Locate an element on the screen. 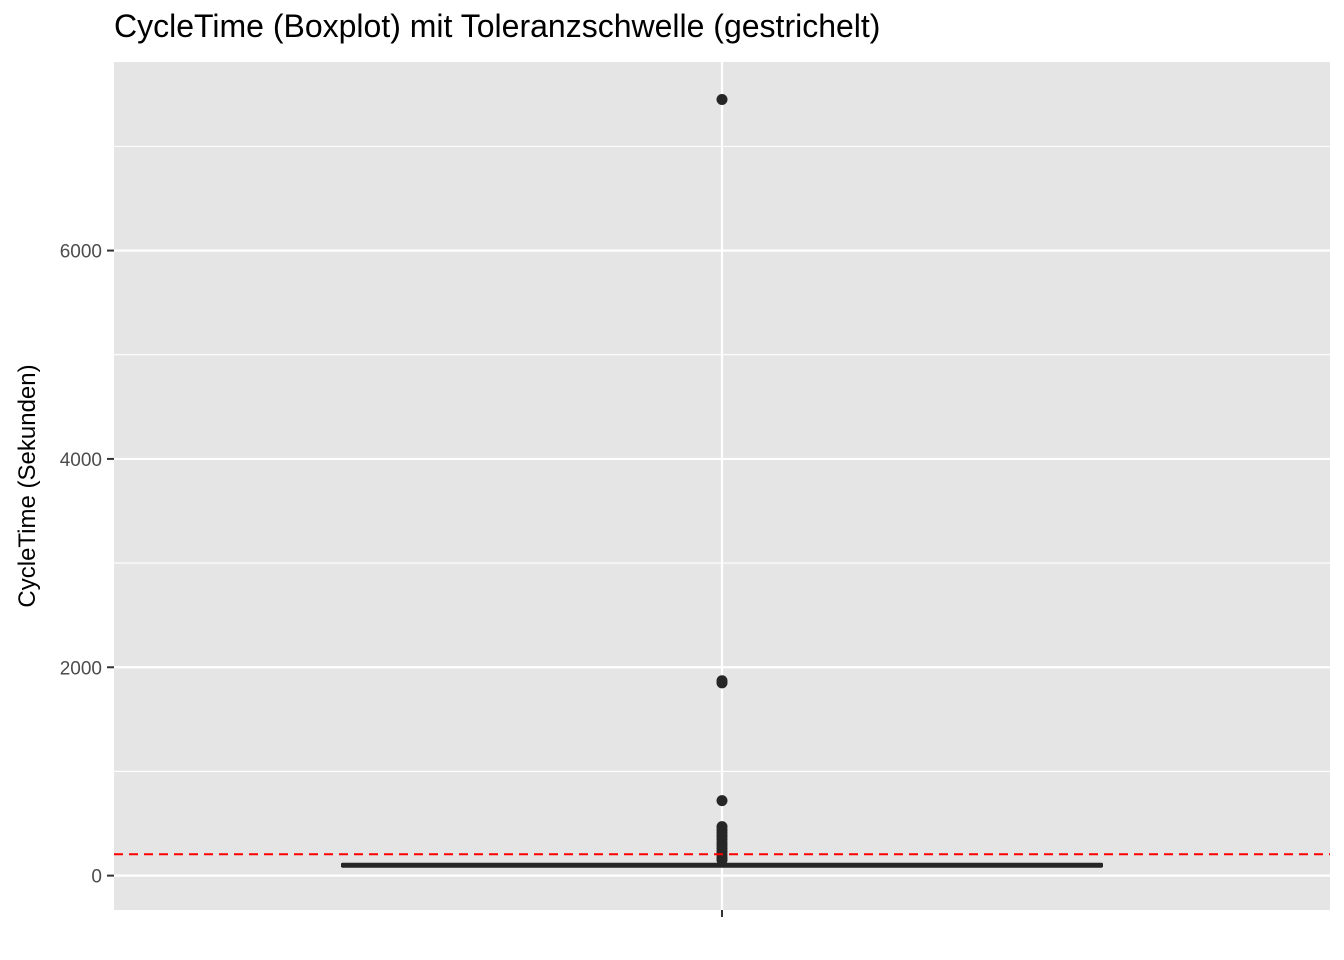 The image size is (1344, 960). outliers is located at coordinates (722, 480).